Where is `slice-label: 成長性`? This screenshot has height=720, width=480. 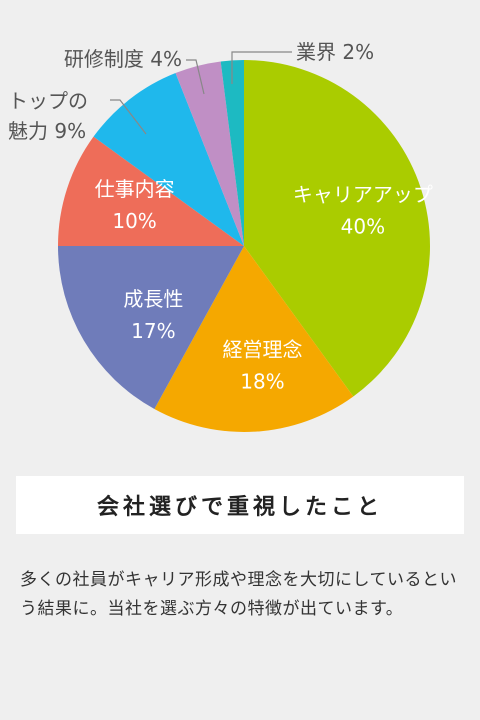
slice-label: 成長性 is located at coordinates (153, 299).